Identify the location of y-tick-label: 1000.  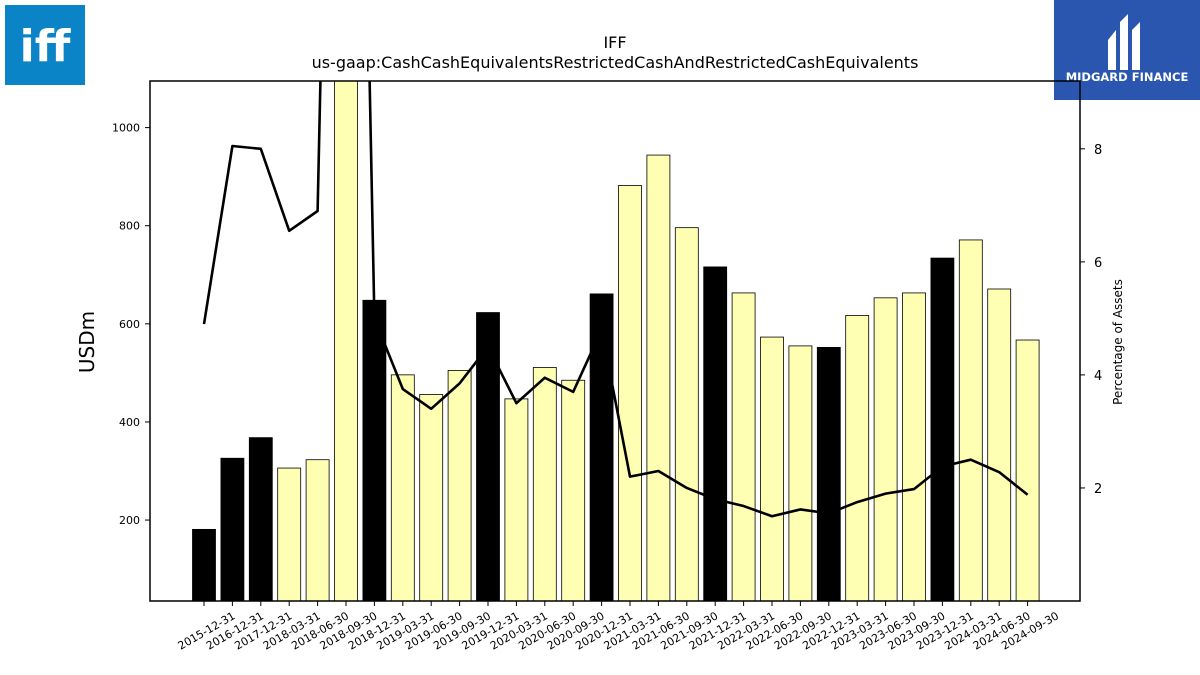
(126, 128).